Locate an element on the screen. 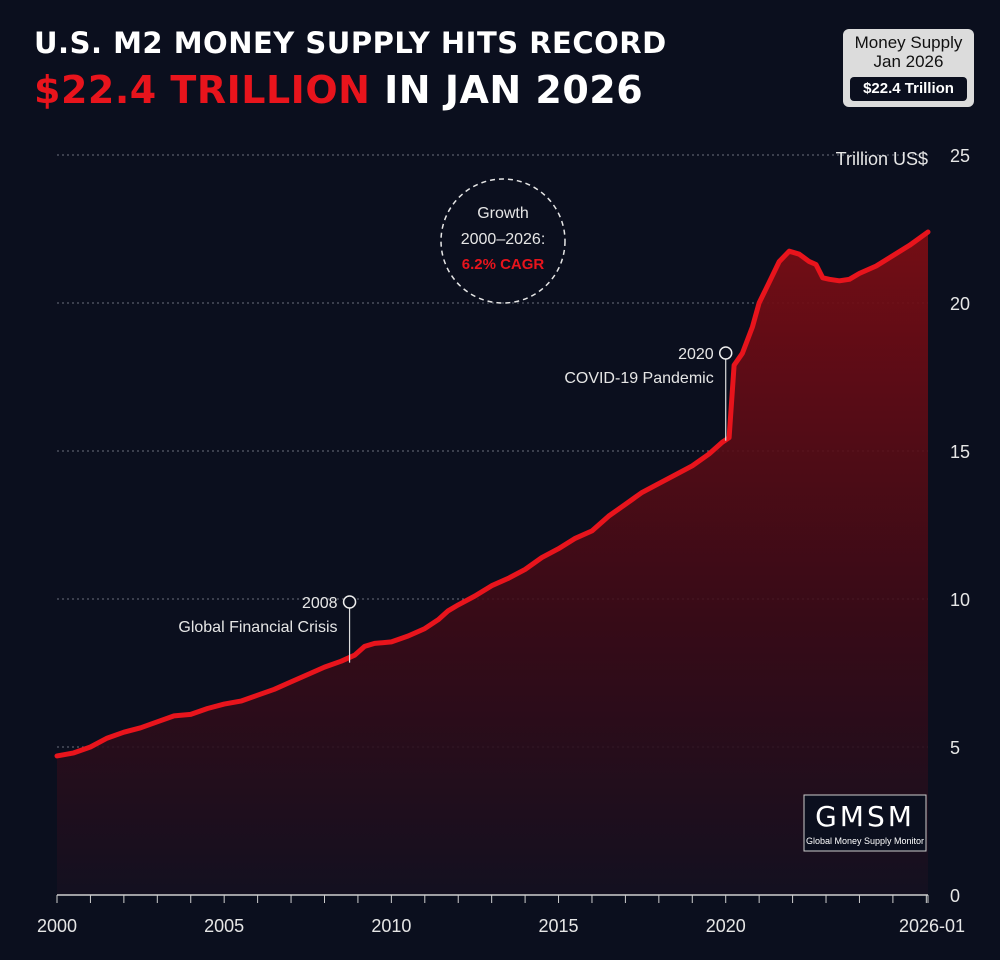 The height and width of the screenshot is (960, 1000). callout-circle is located at coordinates (503, 241).